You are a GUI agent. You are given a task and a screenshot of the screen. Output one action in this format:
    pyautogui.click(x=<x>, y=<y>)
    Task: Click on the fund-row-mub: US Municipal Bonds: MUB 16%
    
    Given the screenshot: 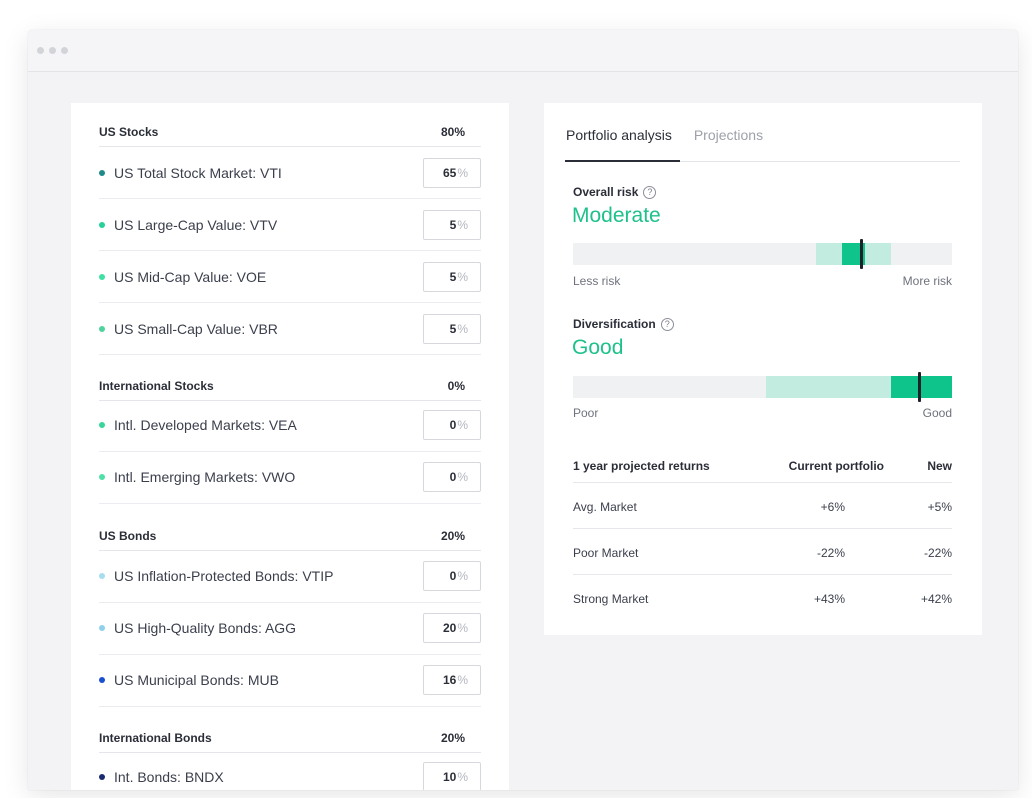 What is the action you would take?
    pyautogui.click(x=290, y=680)
    